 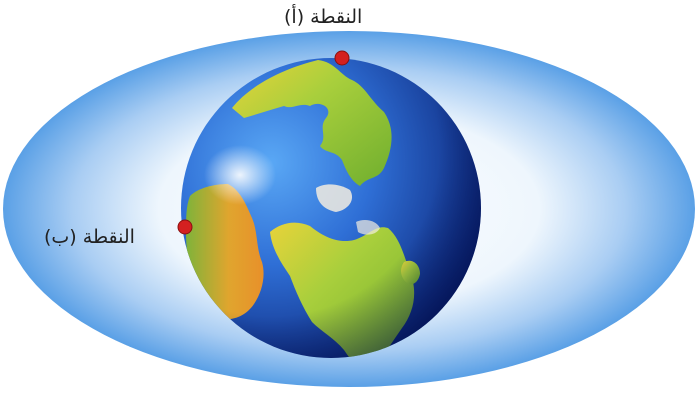 I want to click on point-b-marker, so click(x=185, y=227).